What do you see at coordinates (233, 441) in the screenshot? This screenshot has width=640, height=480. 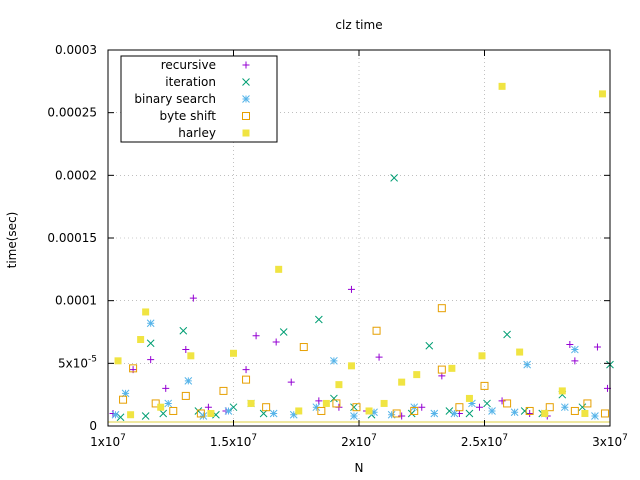 I see `x-tick-label: 1.5x10⁷` at bounding box center [233, 441].